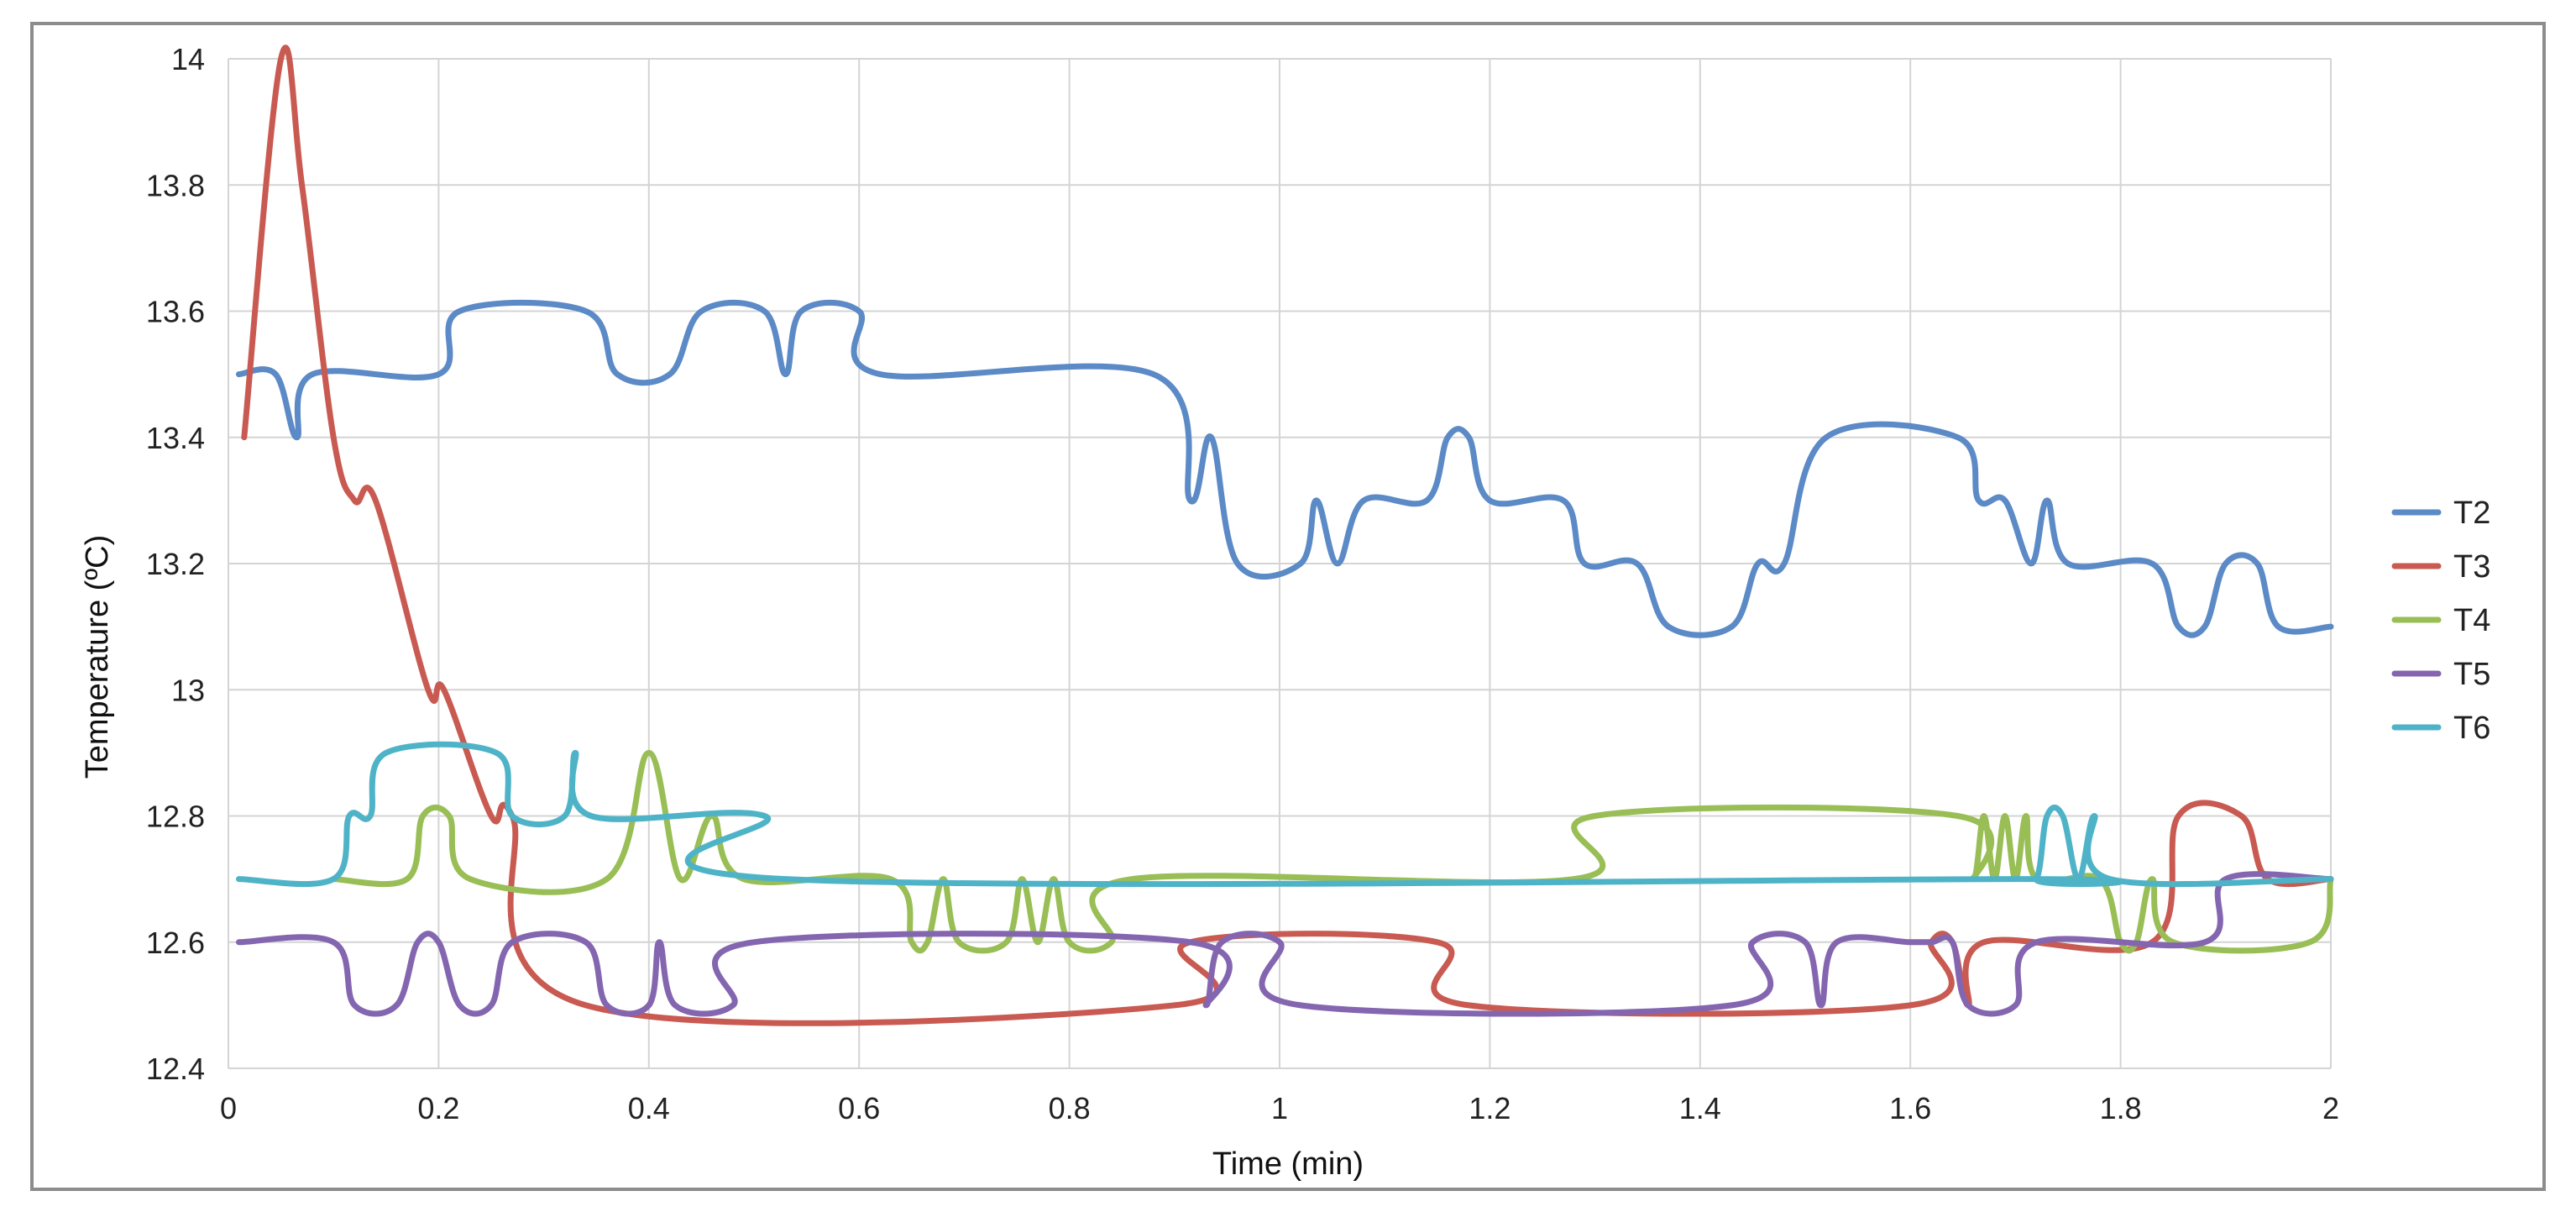  I want to click on x-tick-label: 1.6, so click(1910, 1108).